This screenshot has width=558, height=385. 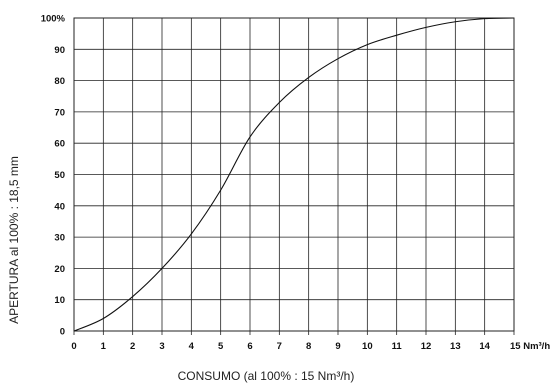 I want to click on y-tick-label: 10, so click(x=59, y=300).